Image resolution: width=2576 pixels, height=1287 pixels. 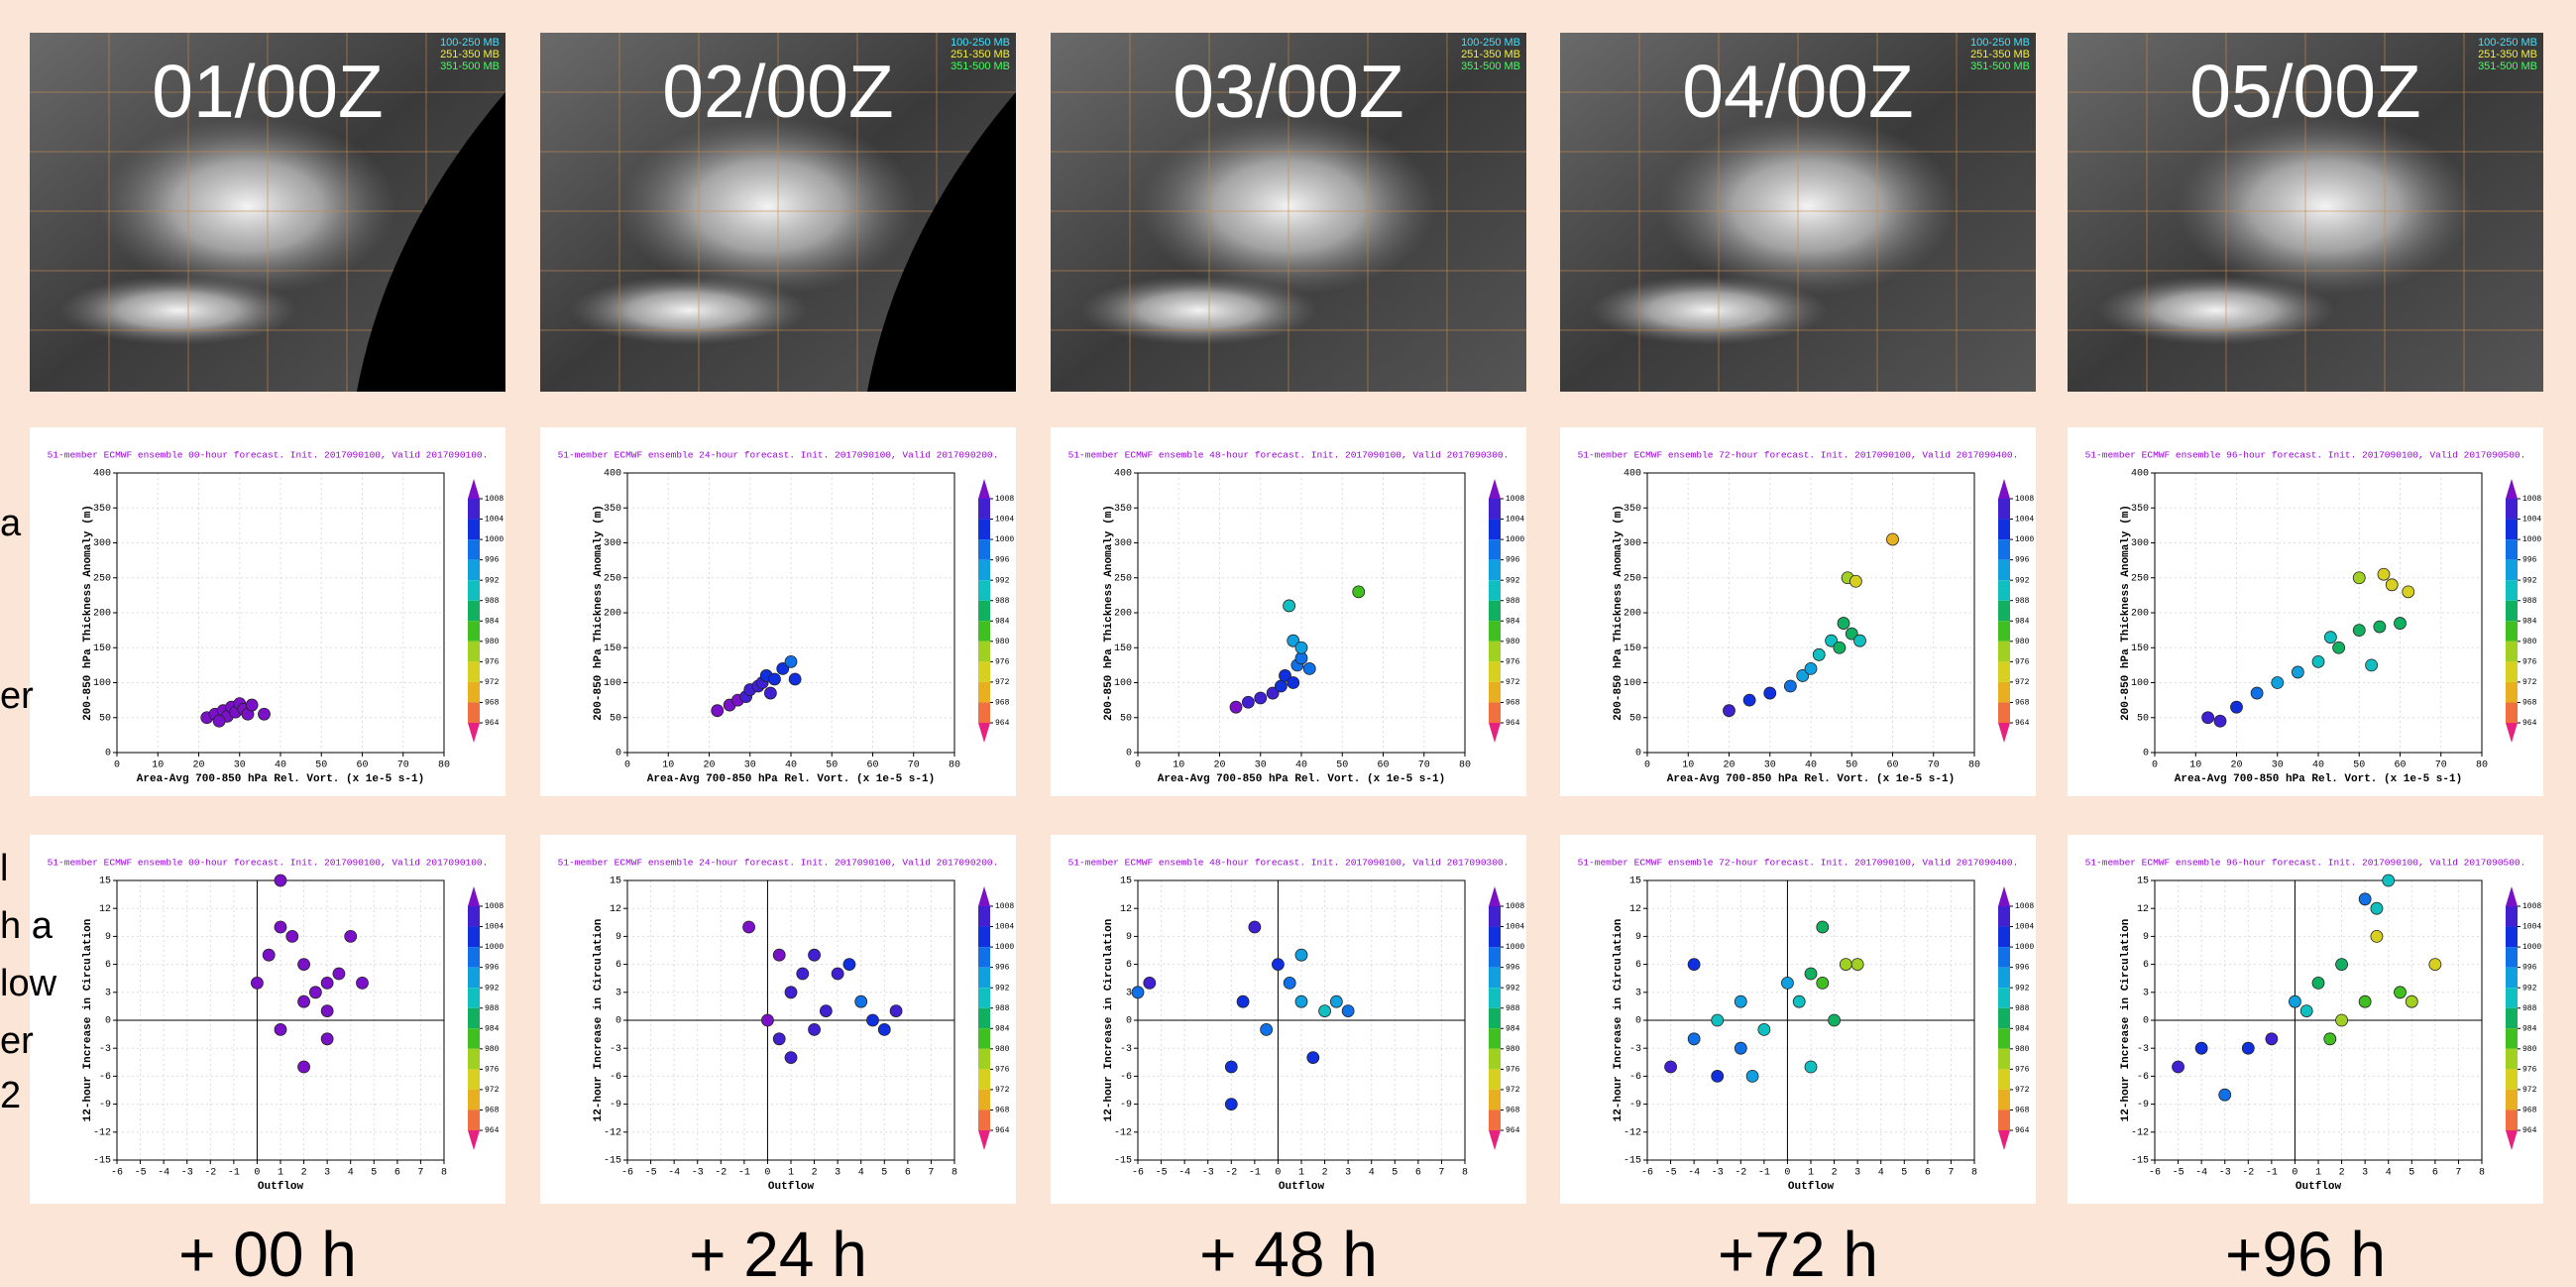 What do you see at coordinates (1835, 1173) in the screenshot?
I see `x-tick-label: 2` at bounding box center [1835, 1173].